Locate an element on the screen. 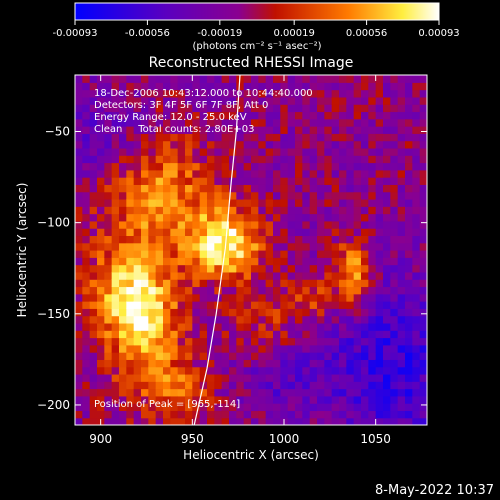 Image resolution: width=500 pixels, height=500 pixels. colorbar-tick-label: 0.00093 is located at coordinates (438, 33).